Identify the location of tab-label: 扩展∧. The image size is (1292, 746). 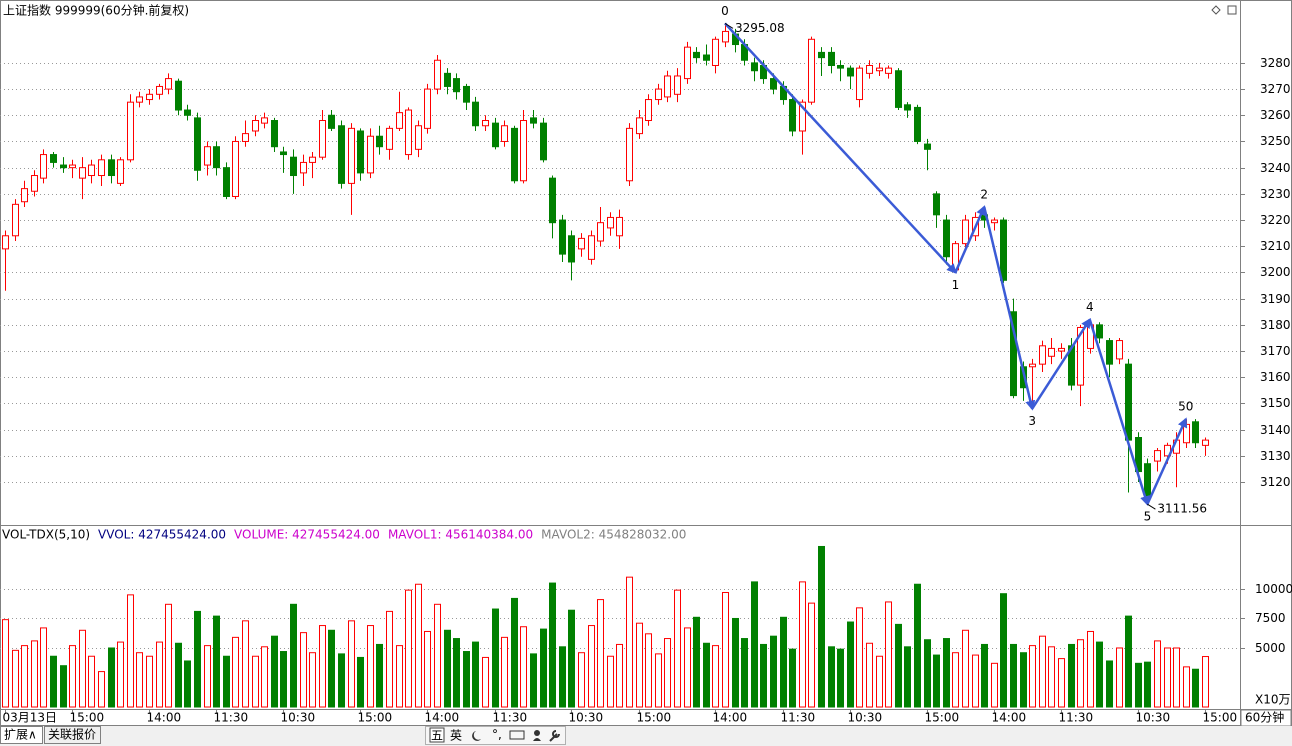
(20, 735).